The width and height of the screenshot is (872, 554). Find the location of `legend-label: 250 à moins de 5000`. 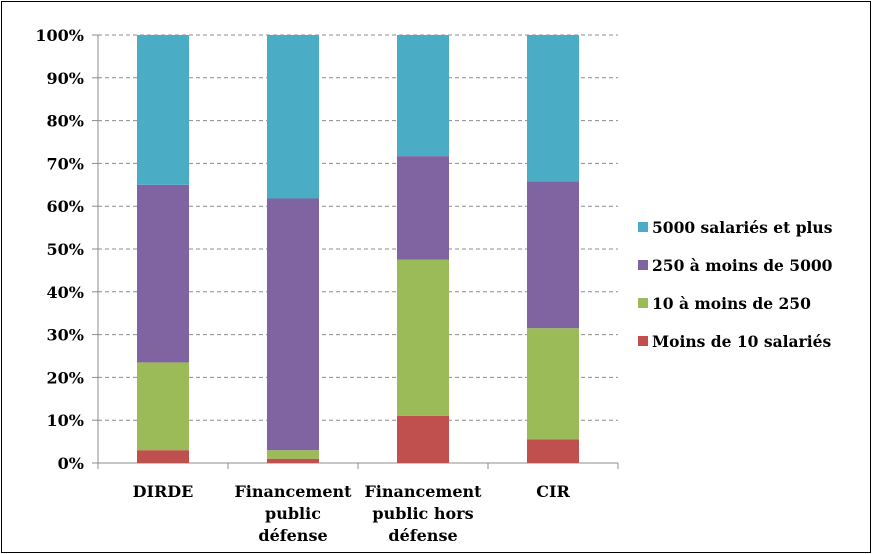

legend-label: 250 à moins de 5000 is located at coordinates (742, 265).